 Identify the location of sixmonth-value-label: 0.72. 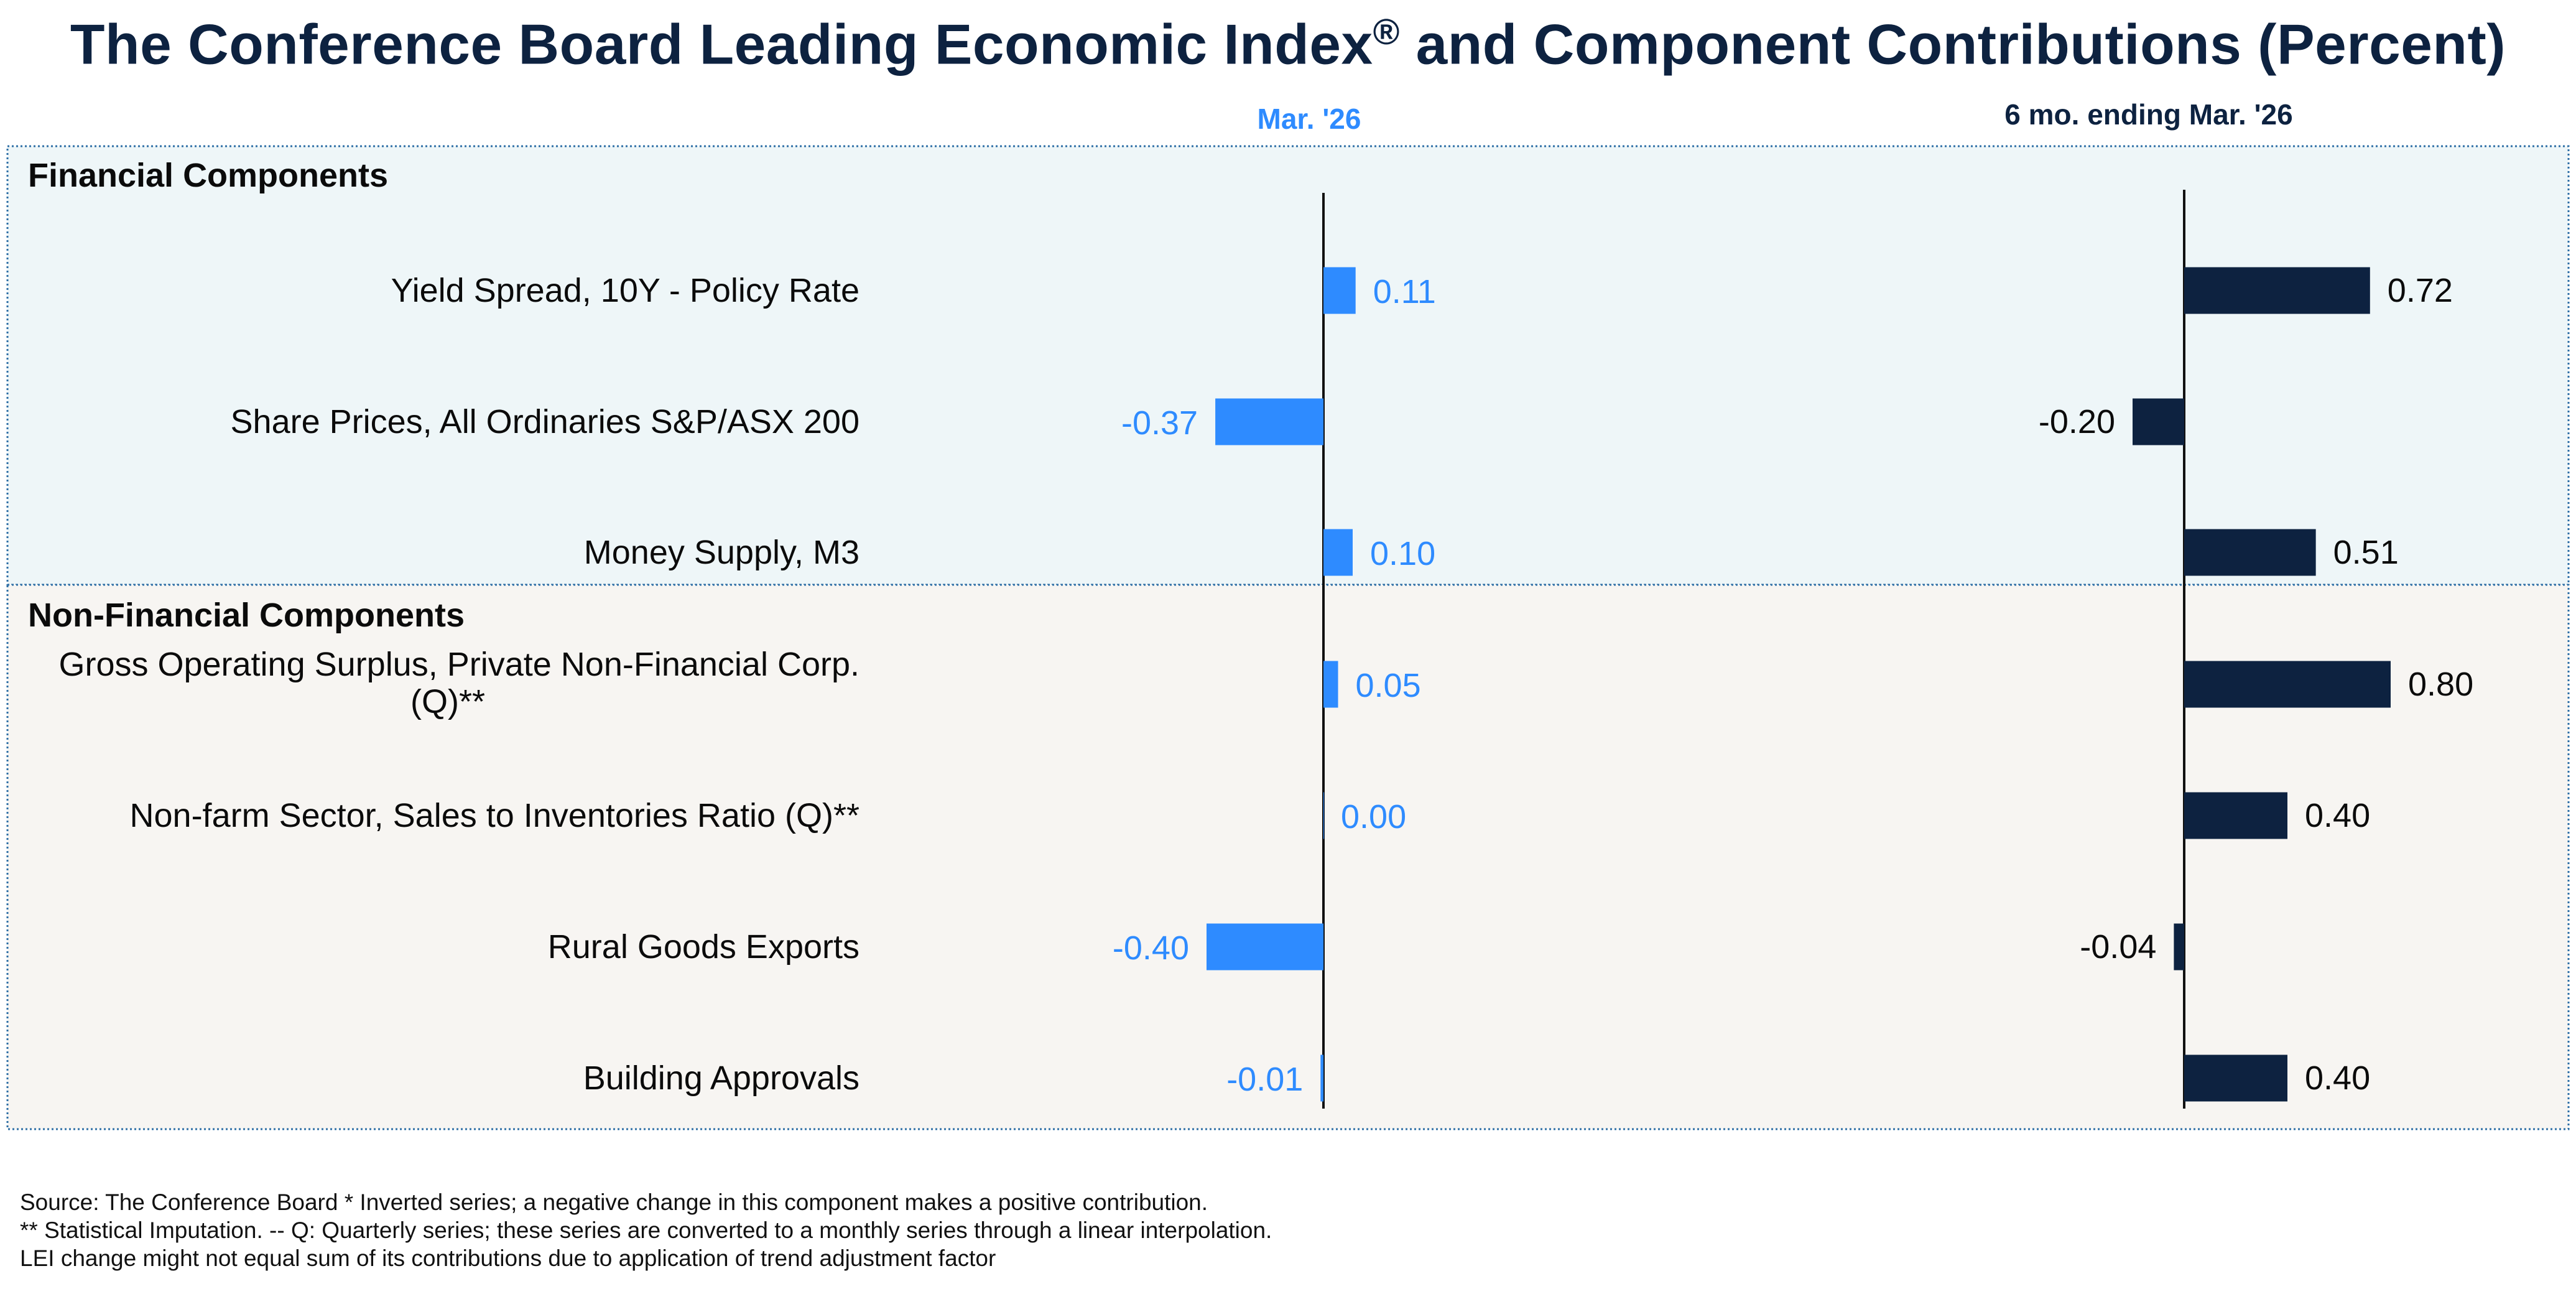
(2420, 290).